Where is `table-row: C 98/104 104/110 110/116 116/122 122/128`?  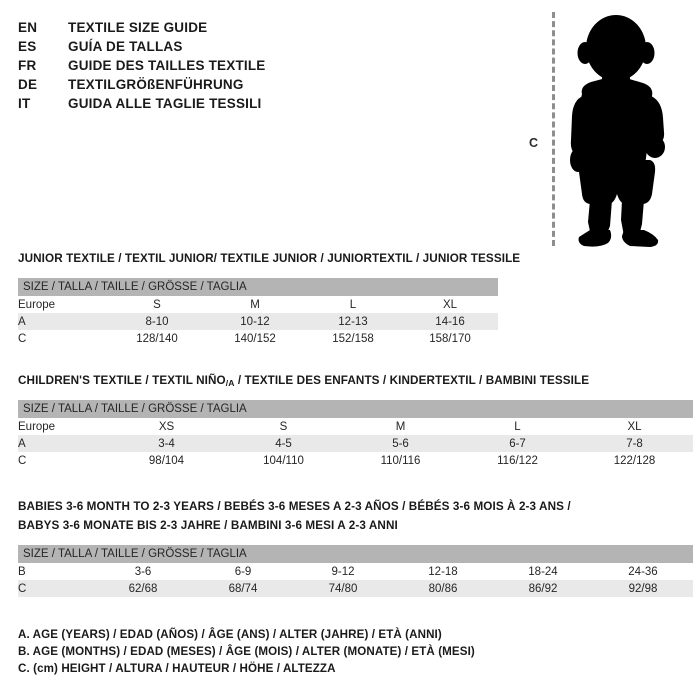 table-row: C 98/104 104/110 110/116 116/122 122/128 is located at coordinates (356, 460).